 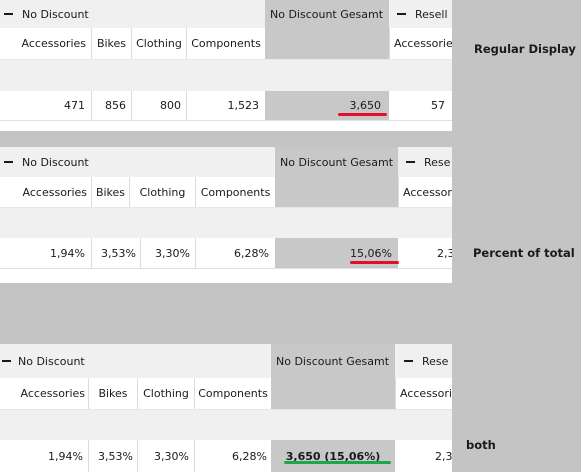 I want to click on both-label: both, so click(x=481, y=445).